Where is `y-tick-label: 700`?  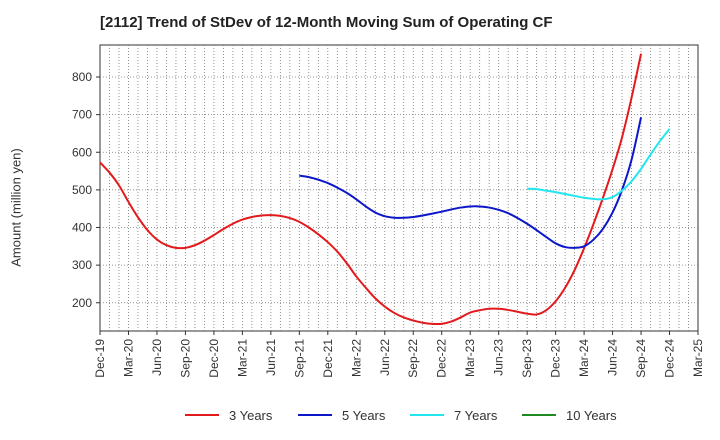 y-tick-label: 700 is located at coordinates (82, 115).